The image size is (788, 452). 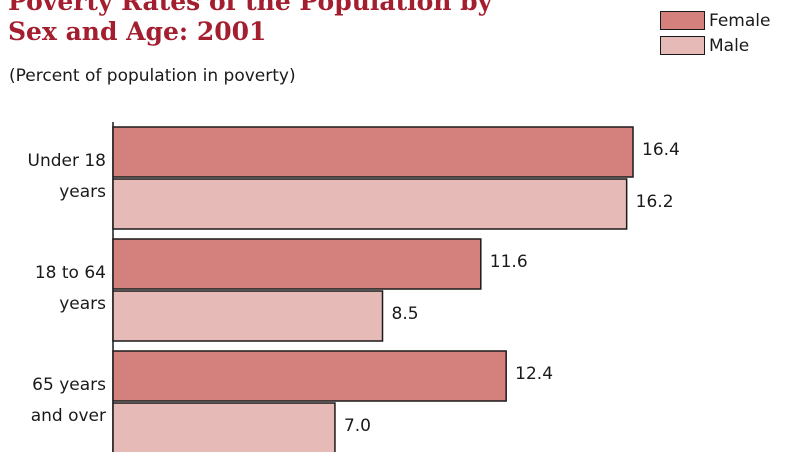 I want to click on chart-subtitle: (Percent of population in poverty), so click(x=152, y=76).